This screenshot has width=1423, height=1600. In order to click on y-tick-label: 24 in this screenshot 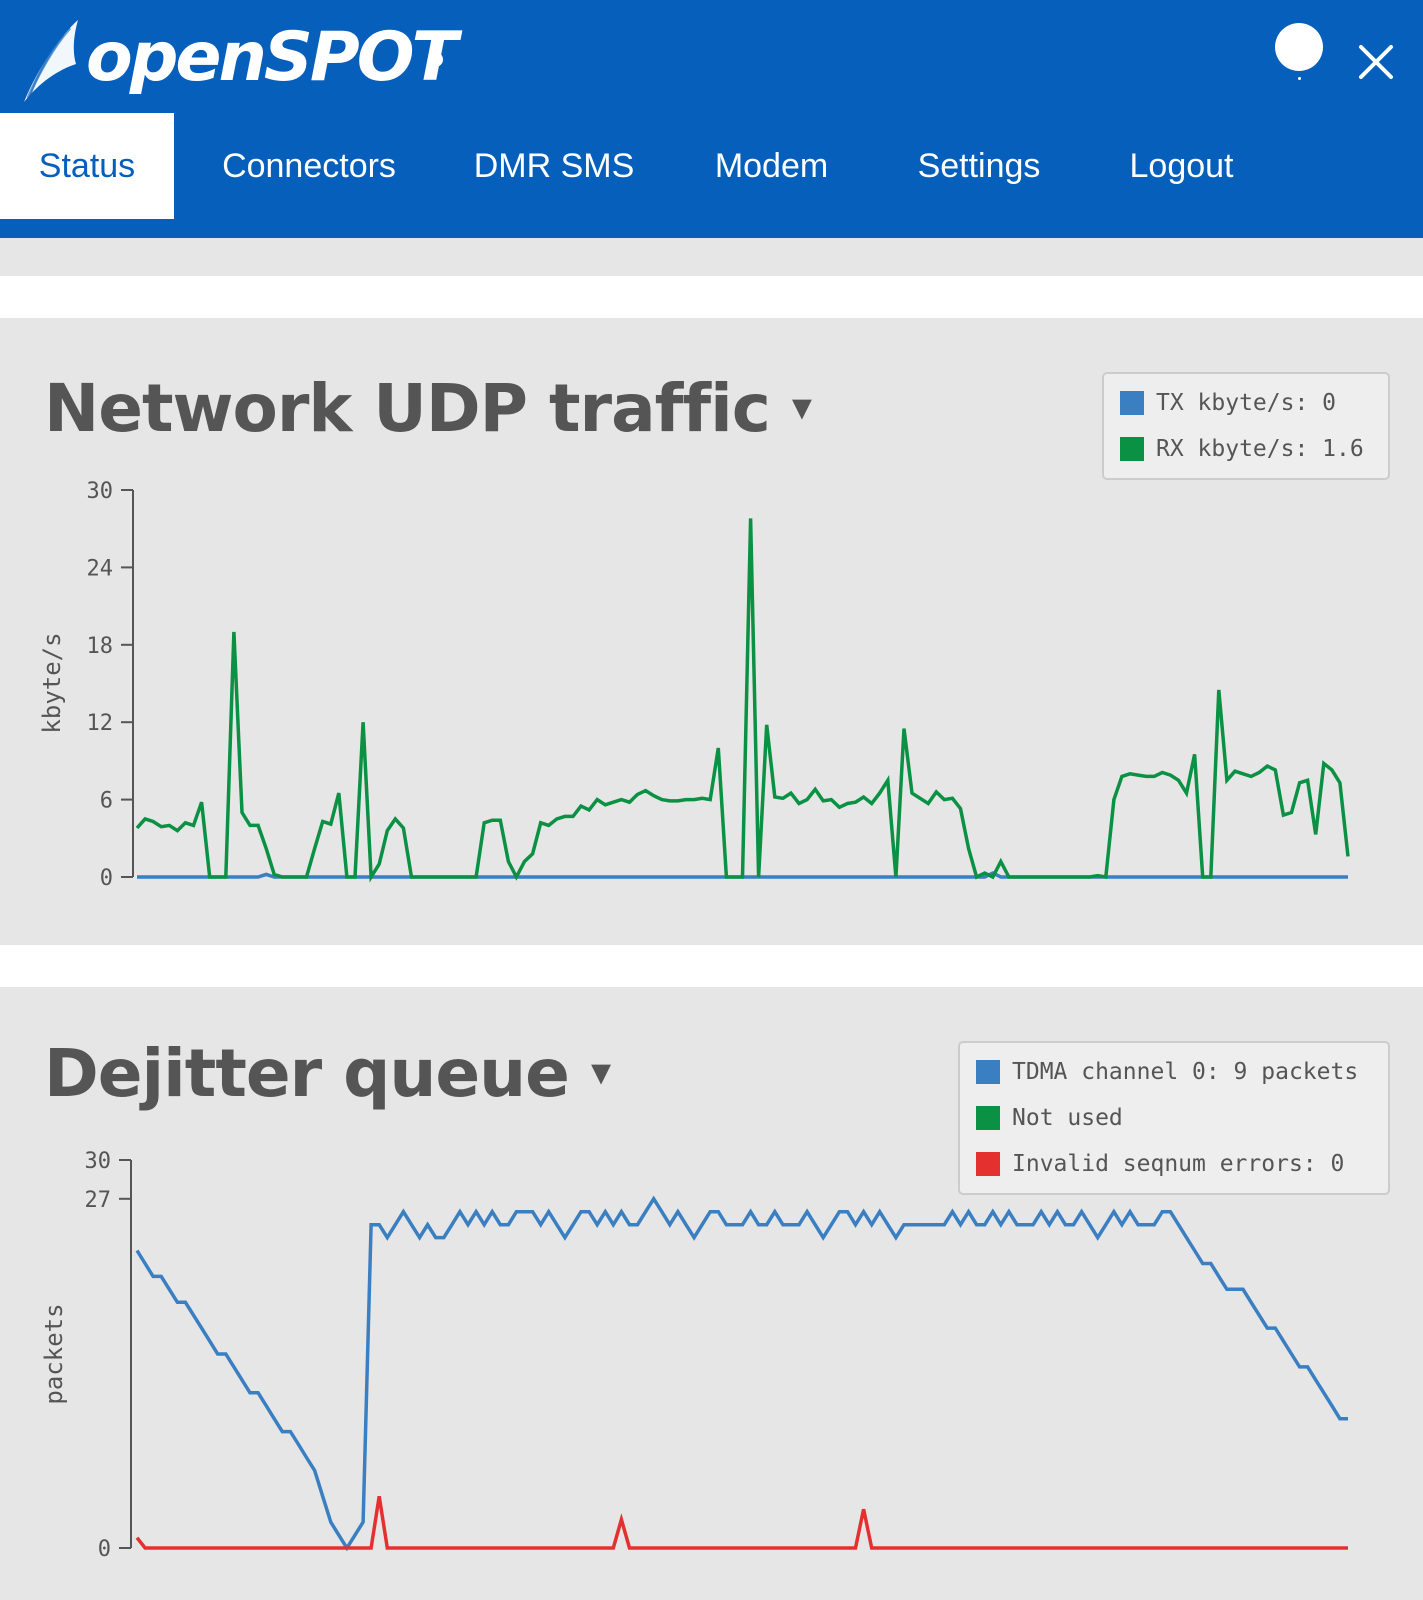, I will do `click(100, 568)`.